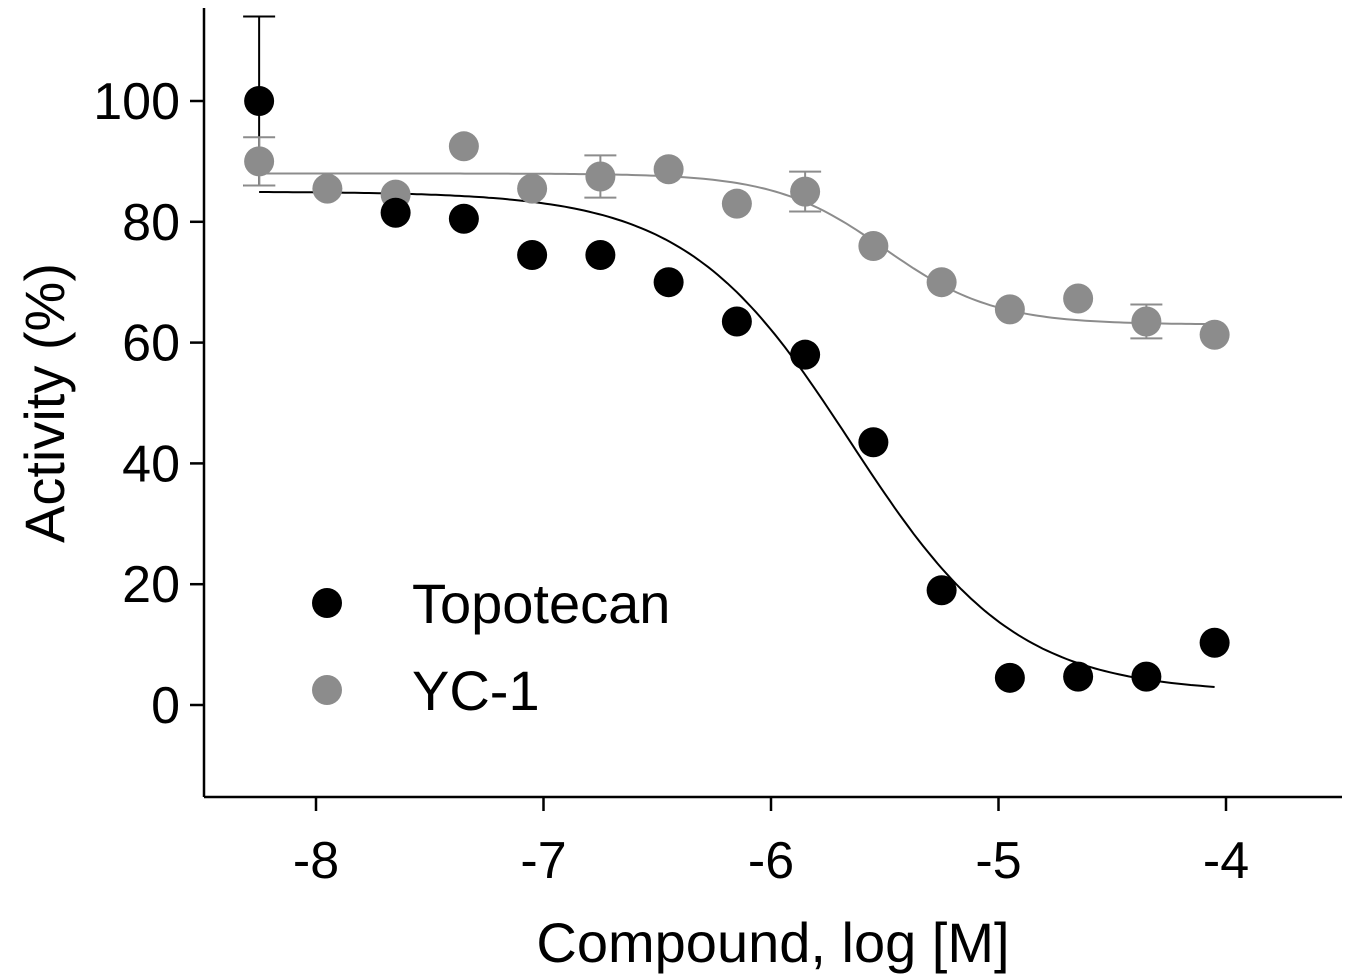  I want to click on y-tick-label: 0, so click(165, 706).